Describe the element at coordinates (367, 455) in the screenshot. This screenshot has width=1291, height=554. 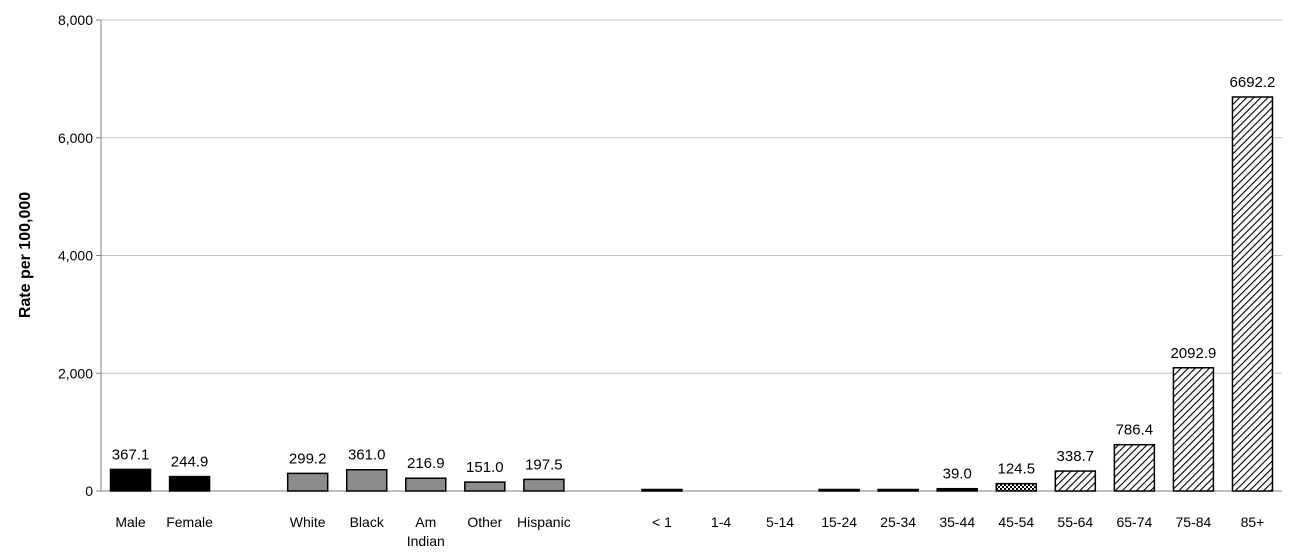
I see `data-label: 361.0` at that location.